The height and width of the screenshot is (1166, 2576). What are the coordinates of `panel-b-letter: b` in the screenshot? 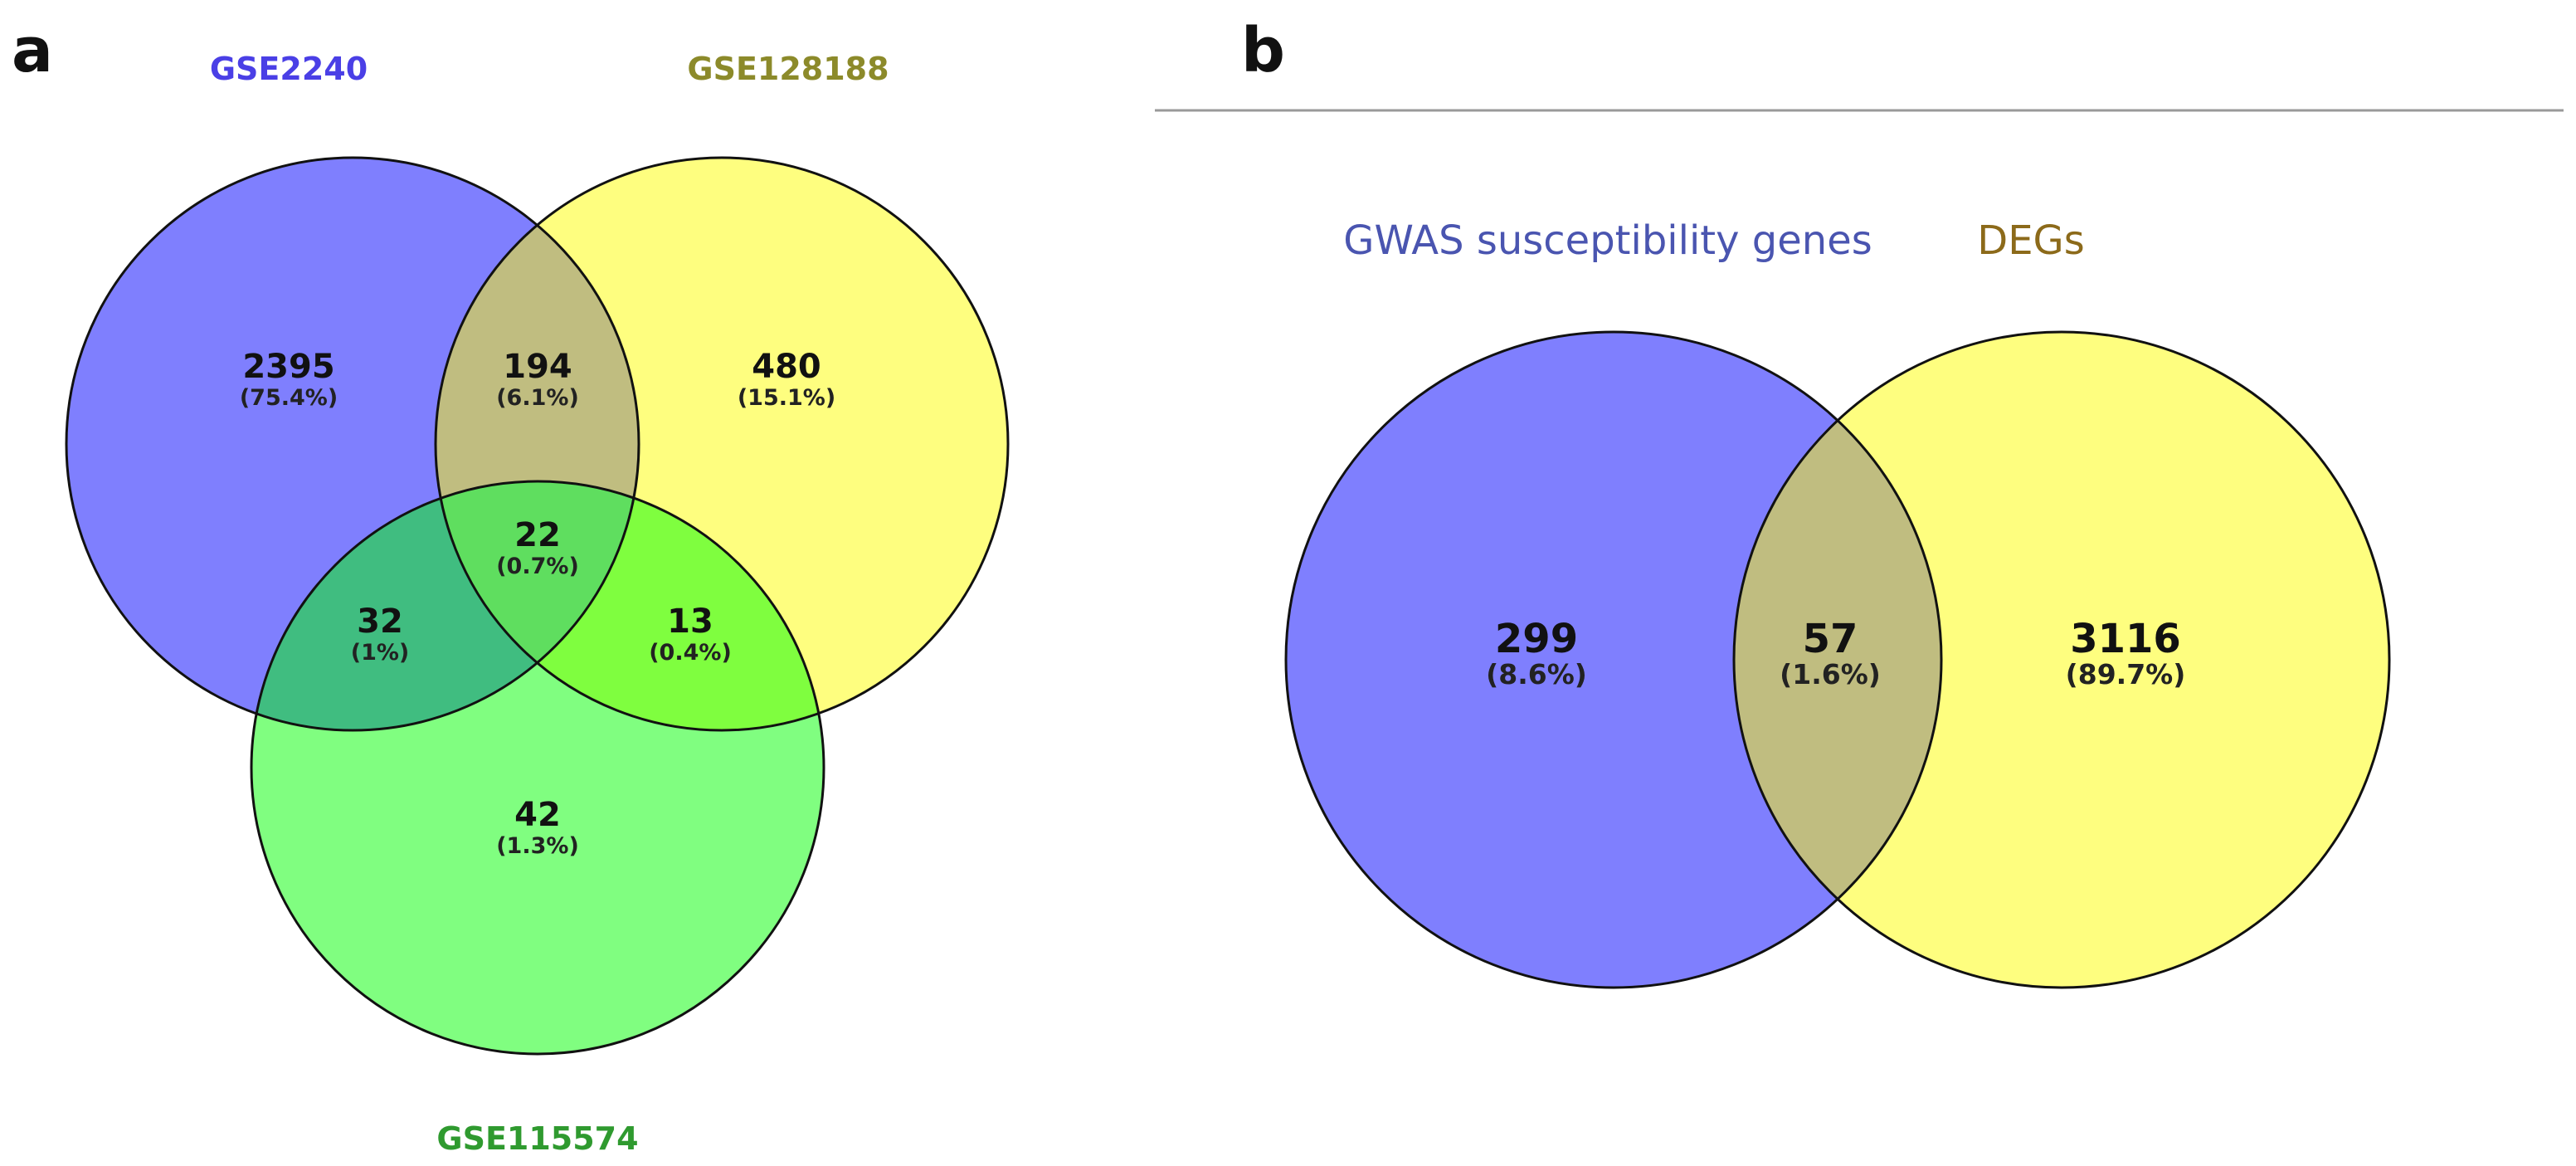 It's located at (1263, 50).